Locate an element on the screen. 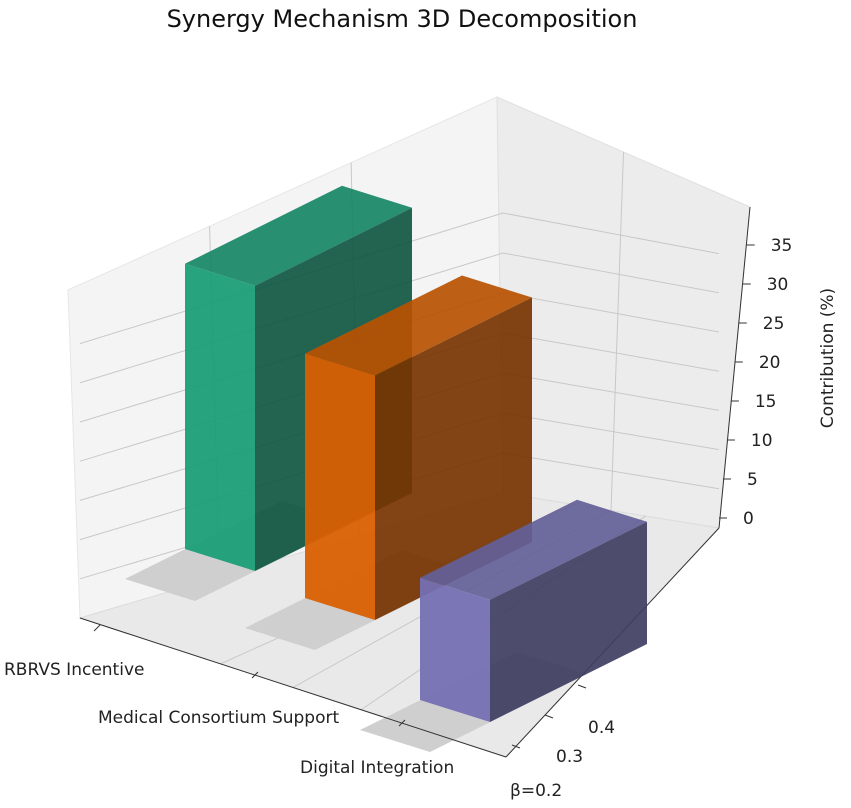 This screenshot has height=808, width=851. z-ticks: 0 5 10 15 20 25 30 35 is located at coordinates (755, 382).